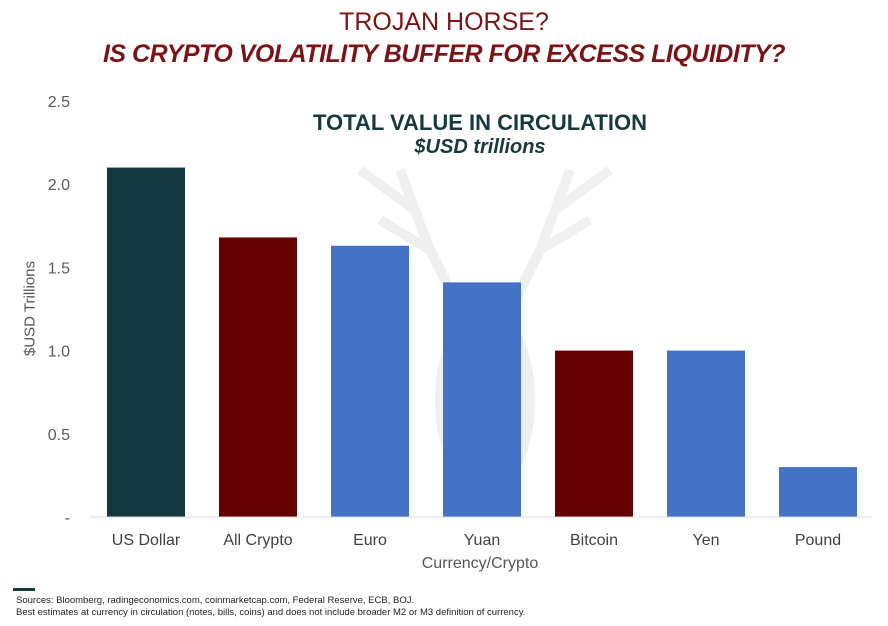 The width and height of the screenshot is (888, 626). What do you see at coordinates (59, 102) in the screenshot?
I see `y-tick-label: 2.5` at bounding box center [59, 102].